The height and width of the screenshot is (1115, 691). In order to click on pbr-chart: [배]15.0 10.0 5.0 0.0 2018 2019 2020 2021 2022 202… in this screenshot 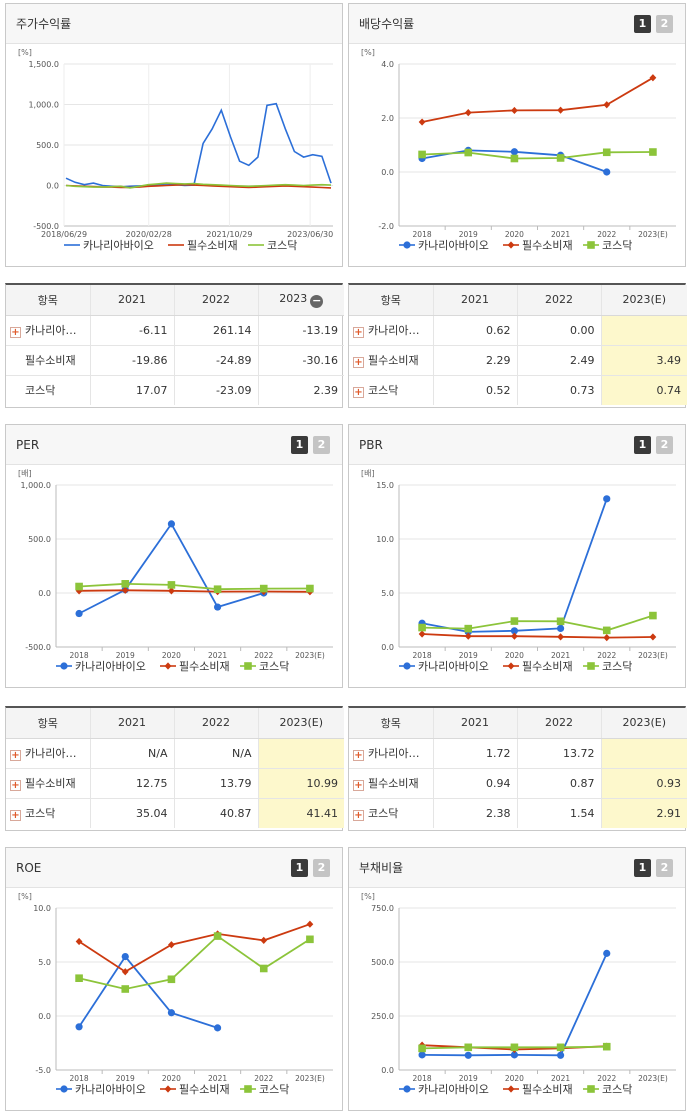, I will do `click(518, 571)`.